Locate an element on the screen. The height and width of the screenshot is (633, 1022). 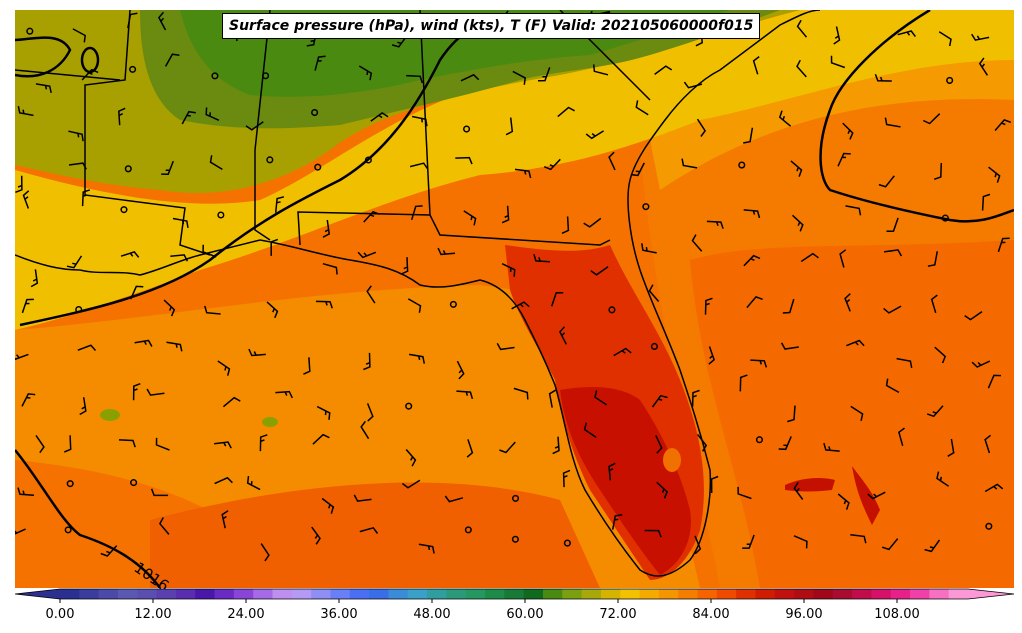
colorbar-tick-label: 96.00 is located at coordinates (804, 614).